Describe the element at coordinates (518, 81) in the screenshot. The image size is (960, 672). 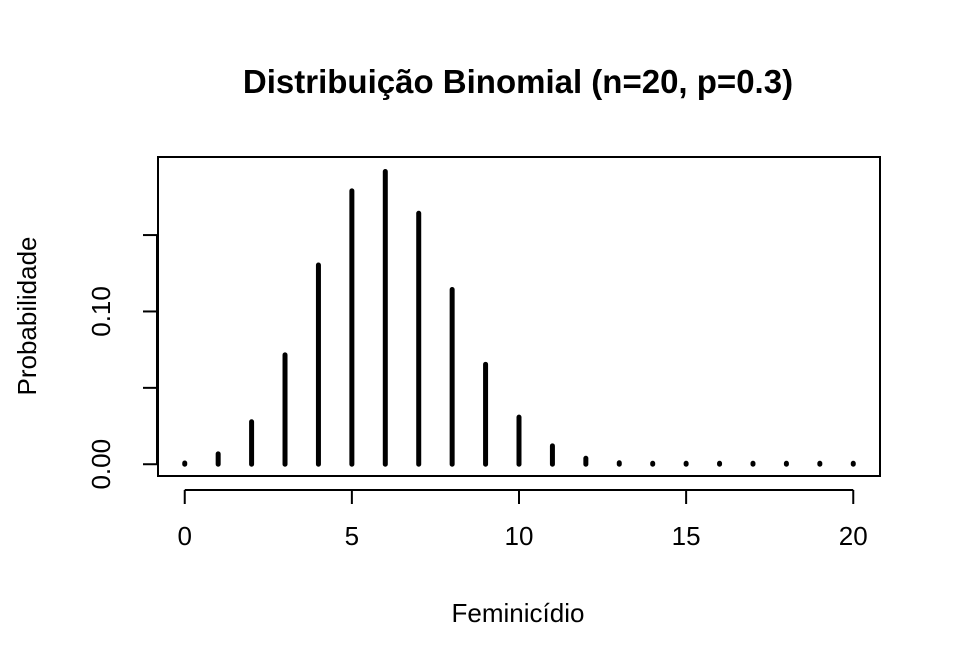
I see `chart-title: Distribuição Binomial (n=20, p=0.3)` at that location.